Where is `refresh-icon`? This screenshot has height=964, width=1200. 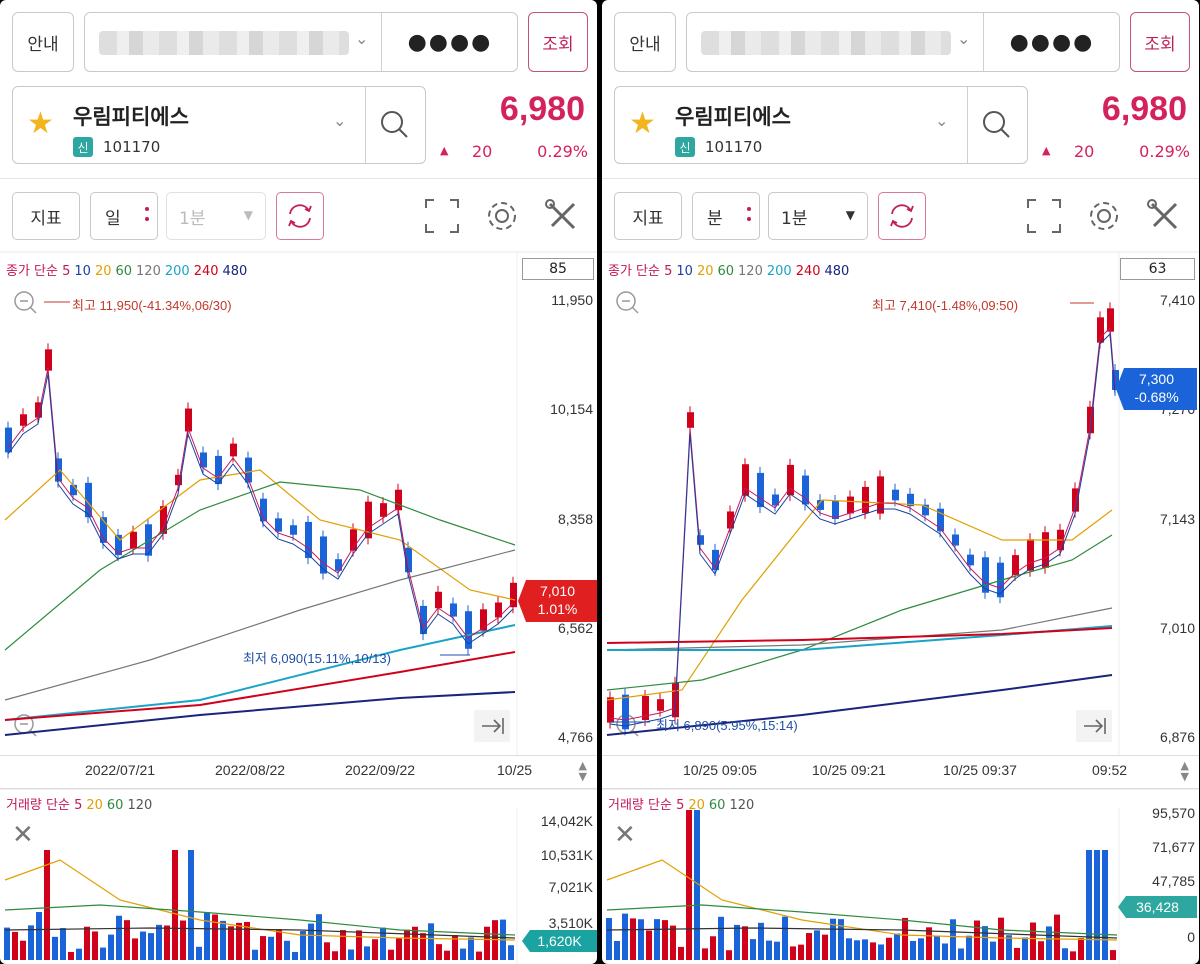 refresh-icon is located at coordinates (902, 216).